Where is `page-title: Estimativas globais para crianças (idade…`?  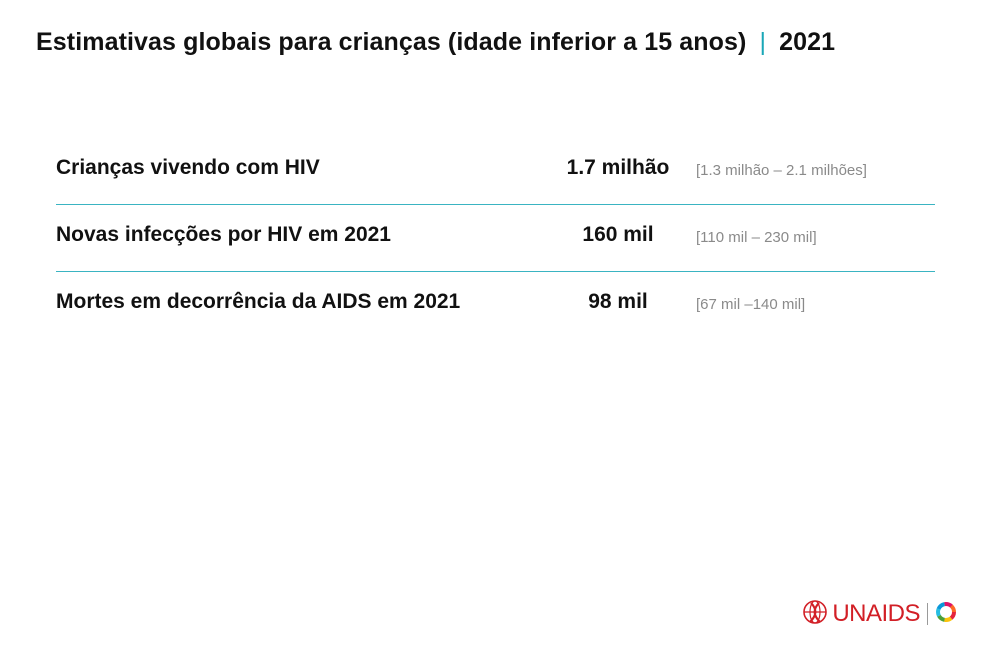 page-title: Estimativas globais para crianças (idade… is located at coordinates (435, 42).